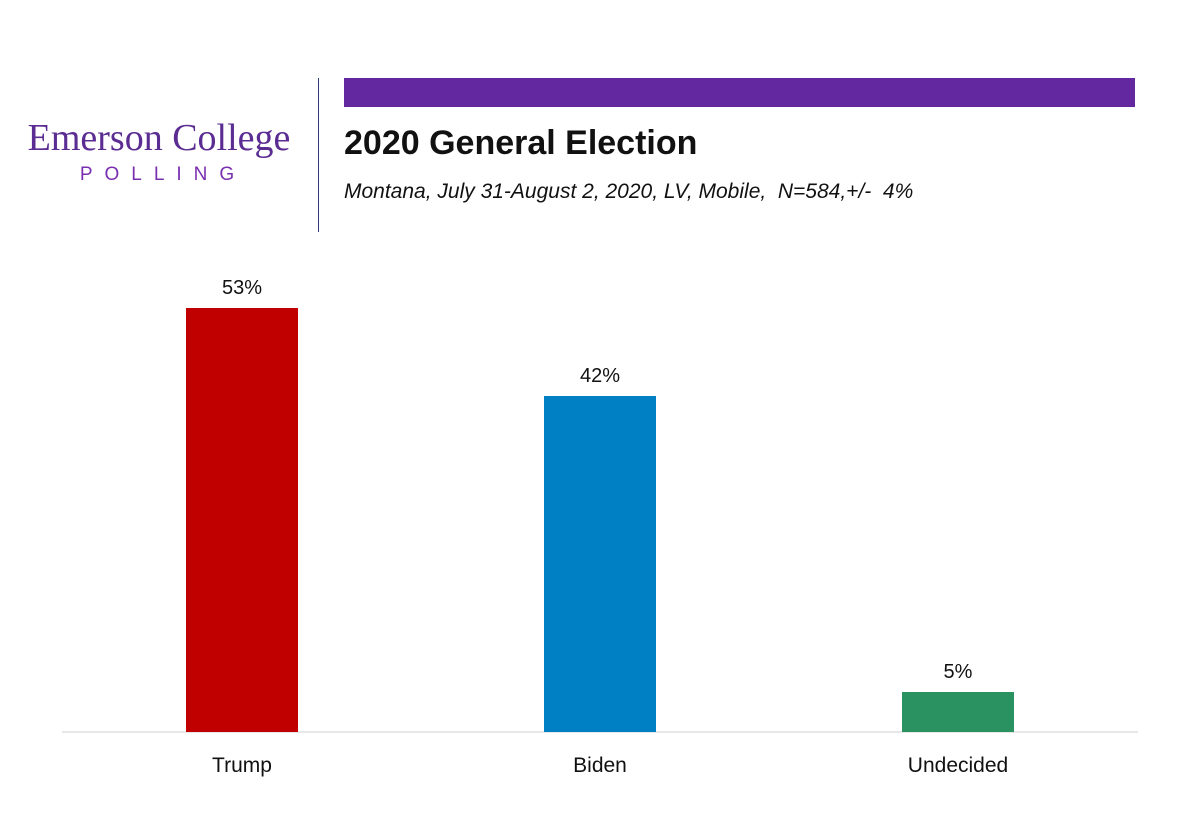  What do you see at coordinates (242, 288) in the screenshot?
I see `value-label-trump: 53%` at bounding box center [242, 288].